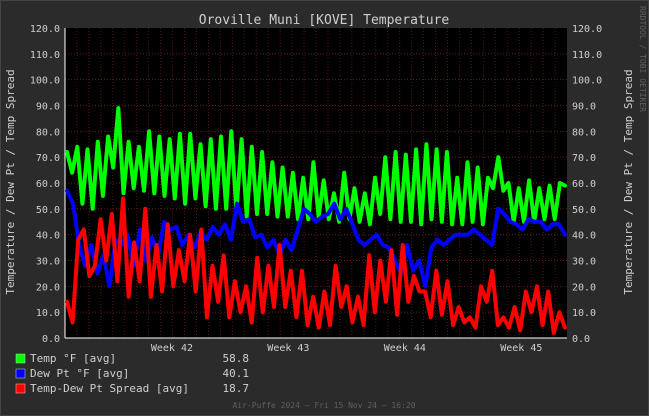  Describe the element at coordinates (45, 29) in the screenshot. I see `y-tick-label: 120.0` at that location.